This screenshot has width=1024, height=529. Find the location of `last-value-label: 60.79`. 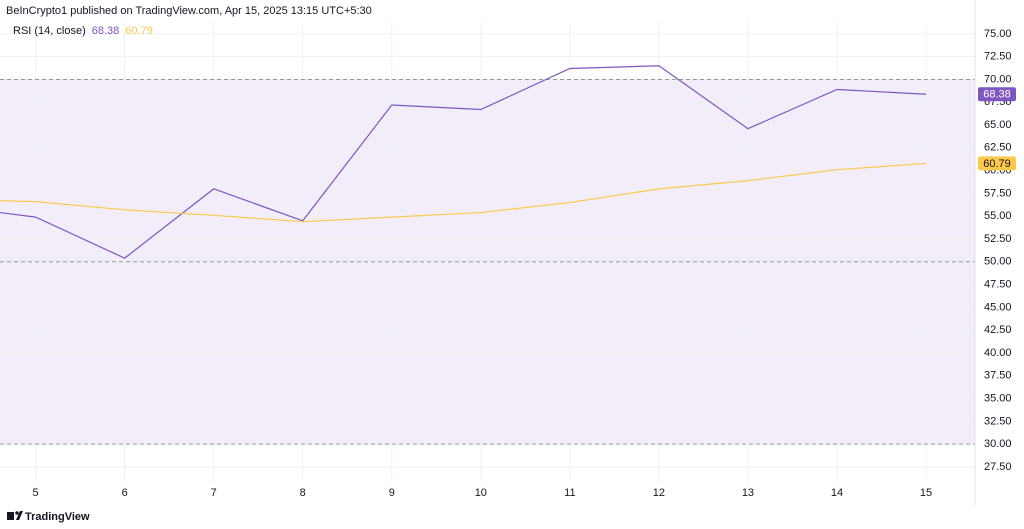

last-value-label: 60.79 is located at coordinates (997, 164).